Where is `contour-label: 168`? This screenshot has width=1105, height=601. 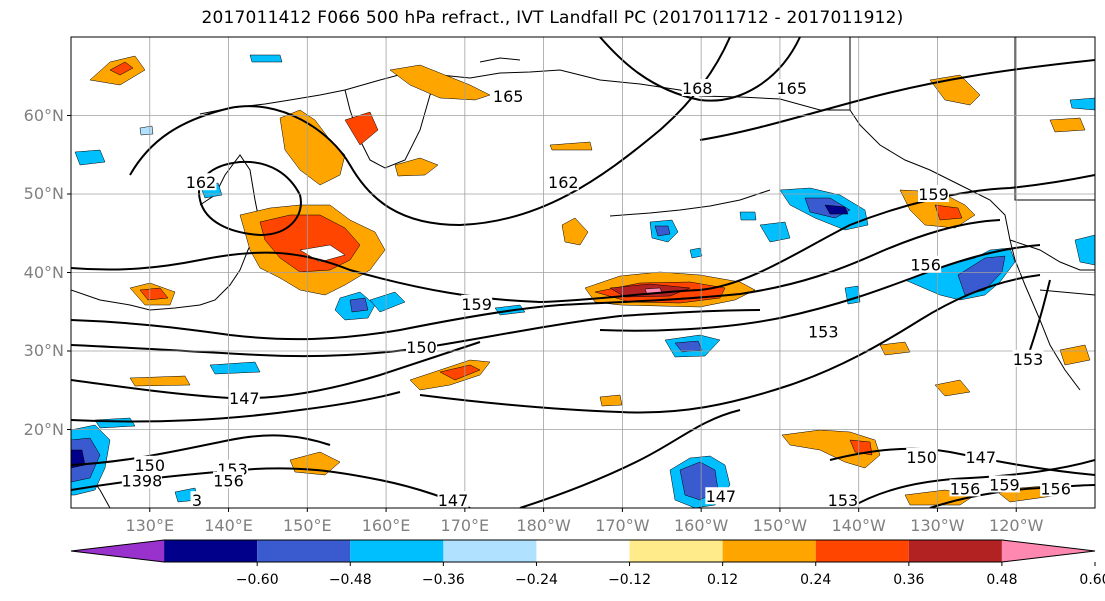 contour-label: 168 is located at coordinates (697, 88).